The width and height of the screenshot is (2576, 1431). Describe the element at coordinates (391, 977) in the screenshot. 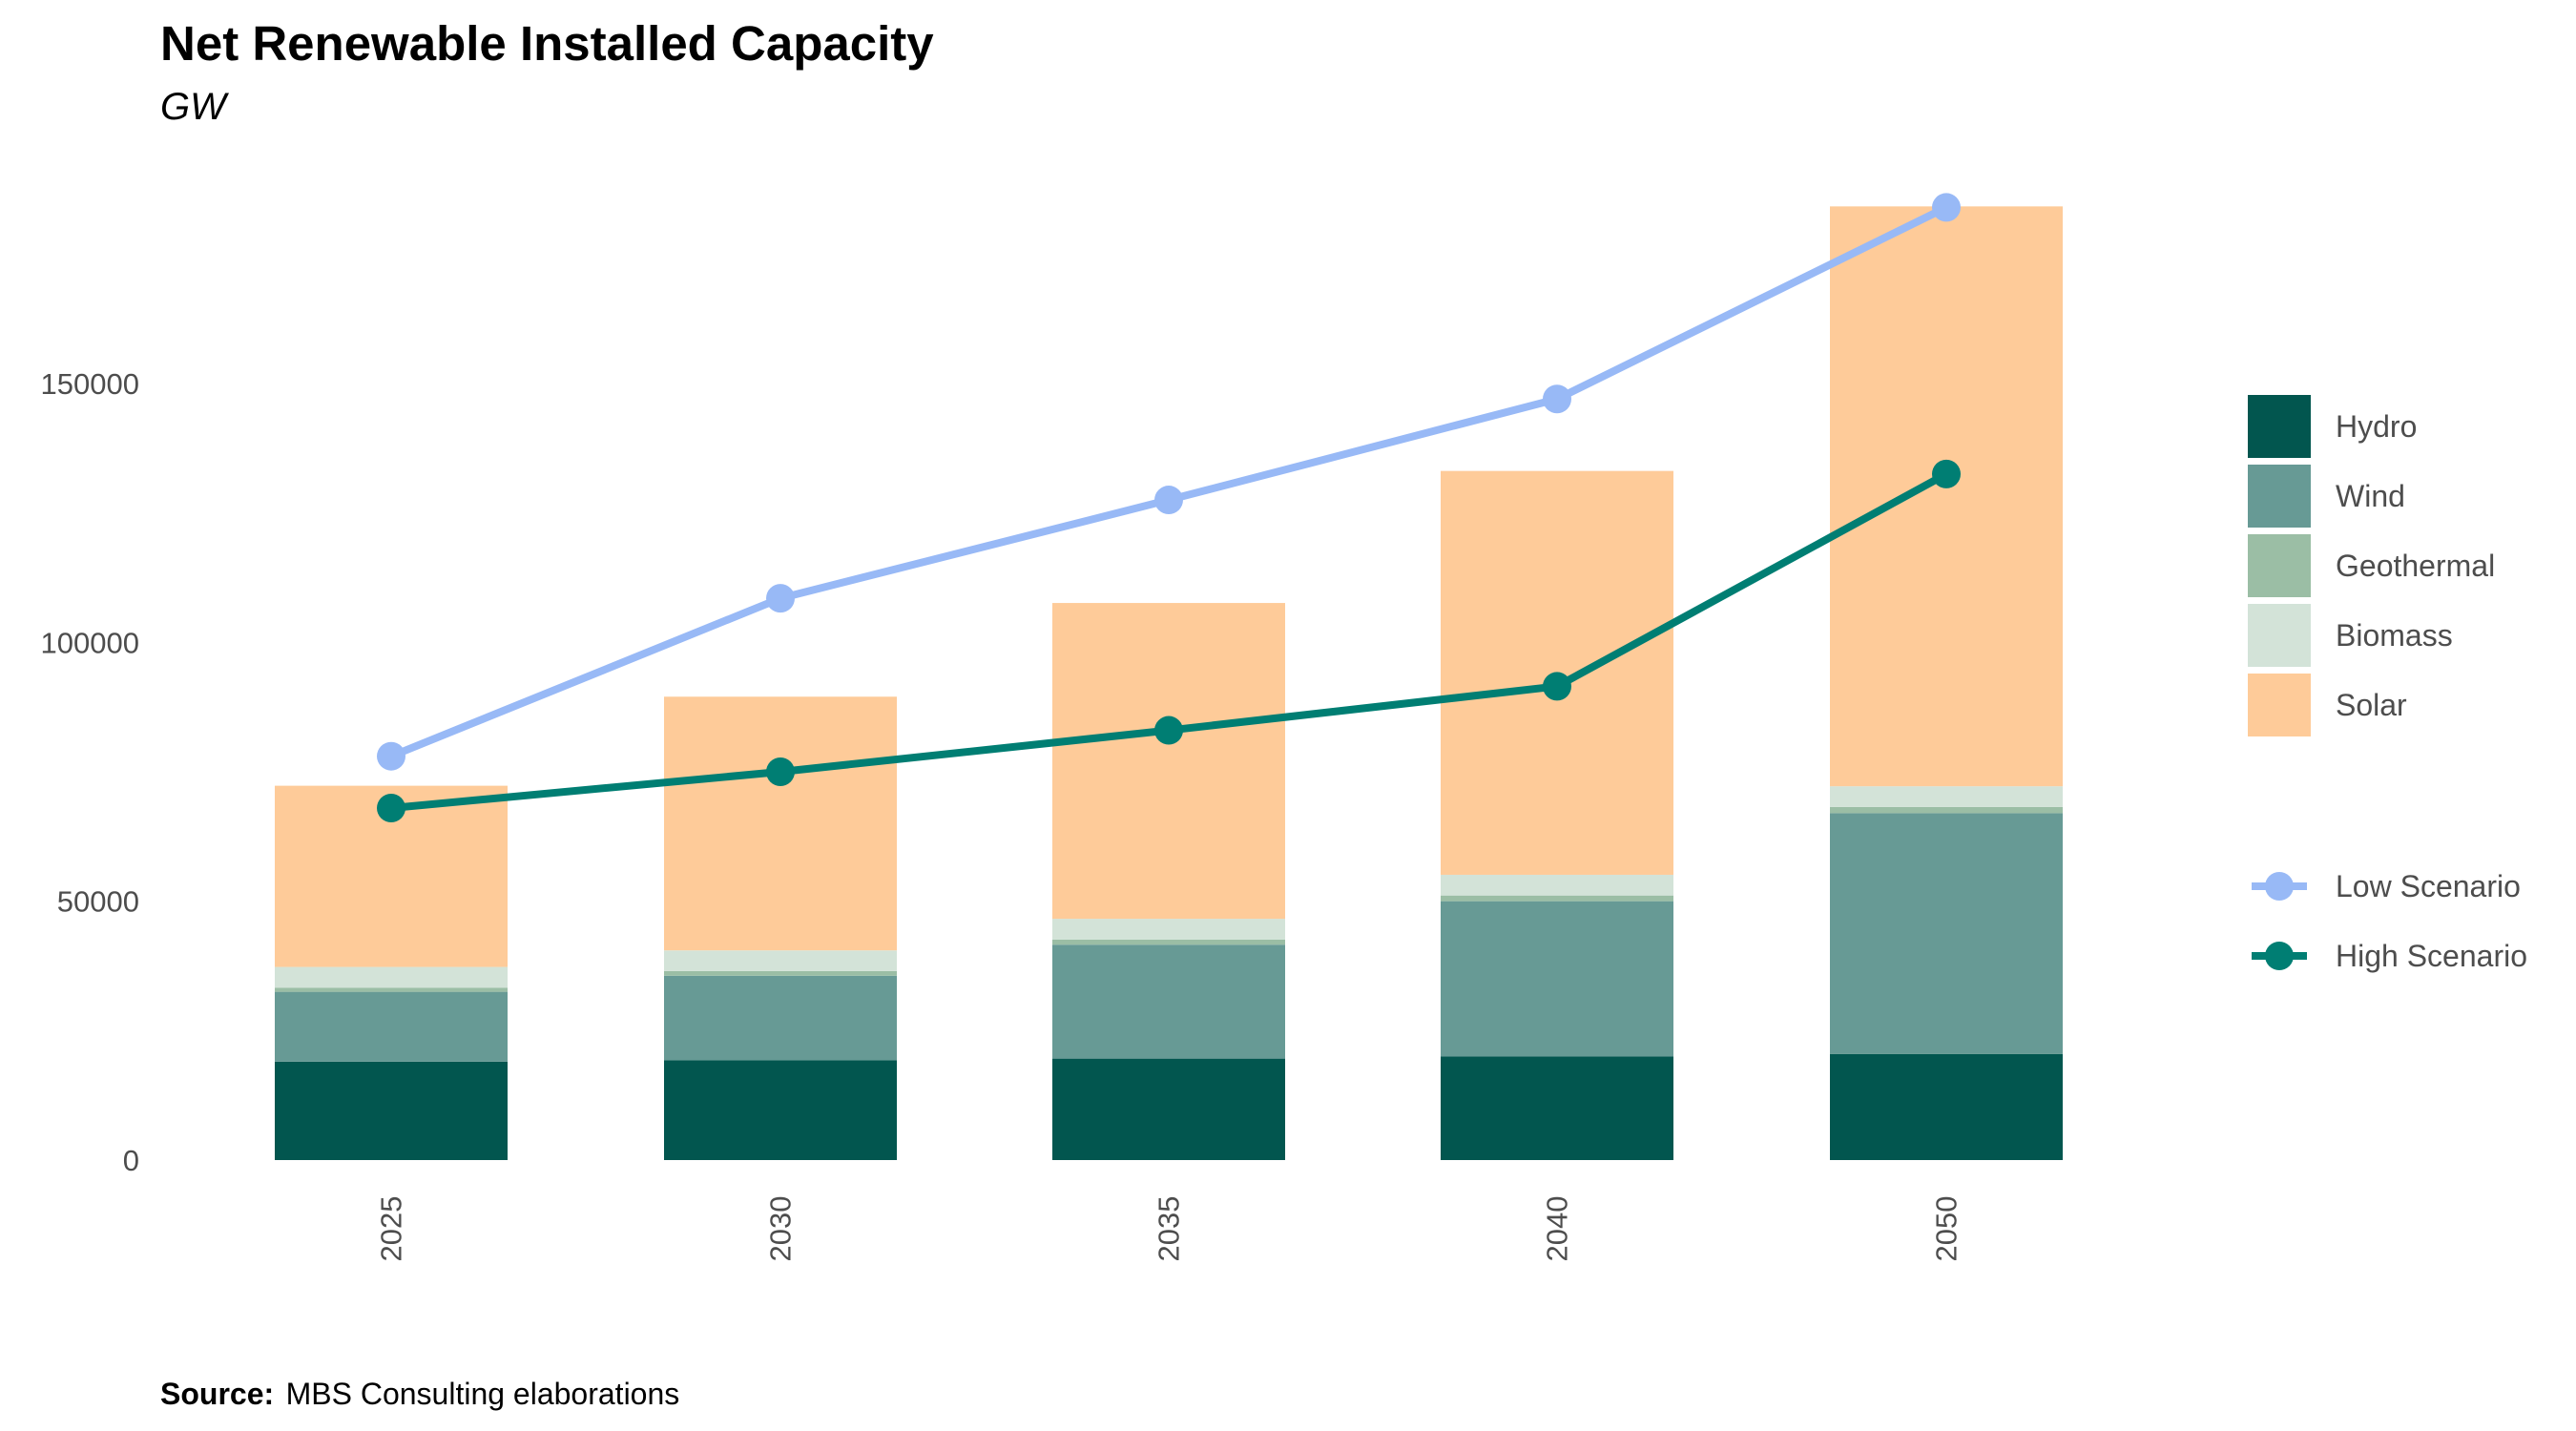

I see `bar-biomass-2025` at that location.